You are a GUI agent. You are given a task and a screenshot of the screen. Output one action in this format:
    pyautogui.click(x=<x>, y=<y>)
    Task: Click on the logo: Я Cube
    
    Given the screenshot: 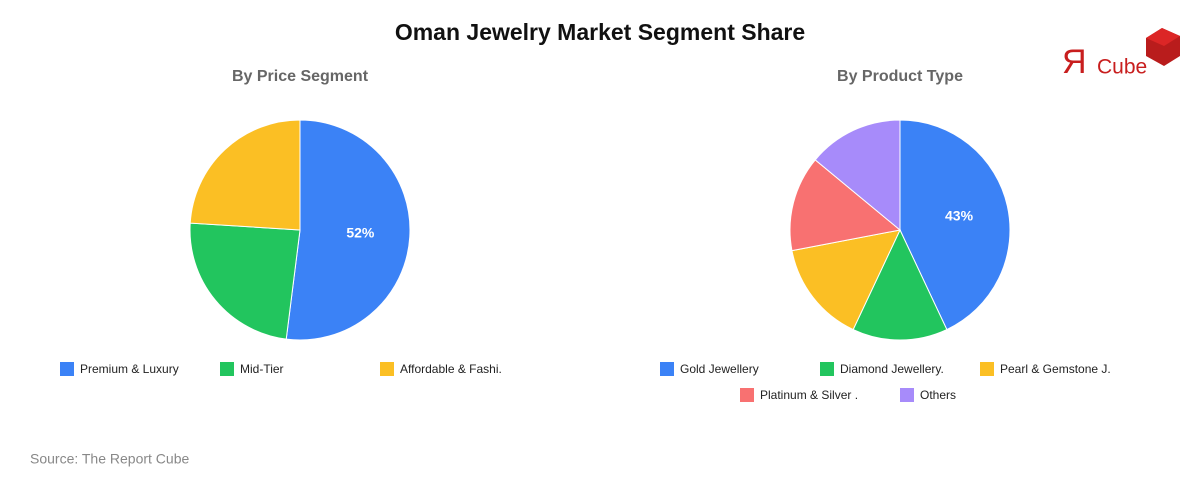 What is the action you would take?
    pyautogui.click(x=1121, y=54)
    